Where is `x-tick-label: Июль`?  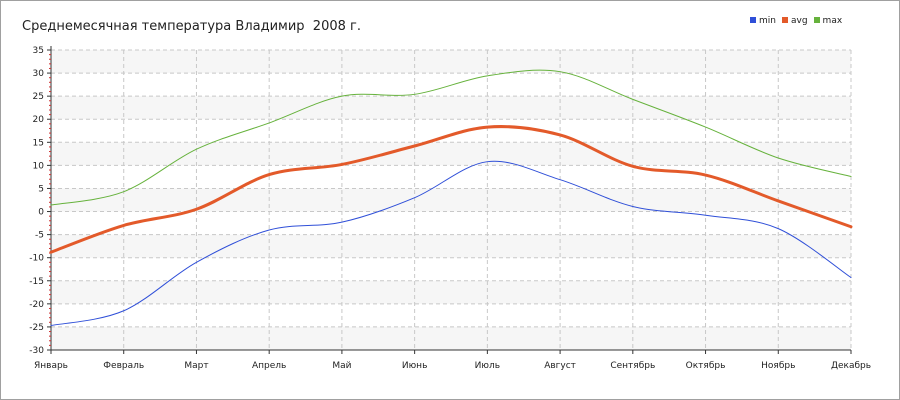
x-tick-label: Июль is located at coordinates (487, 366).